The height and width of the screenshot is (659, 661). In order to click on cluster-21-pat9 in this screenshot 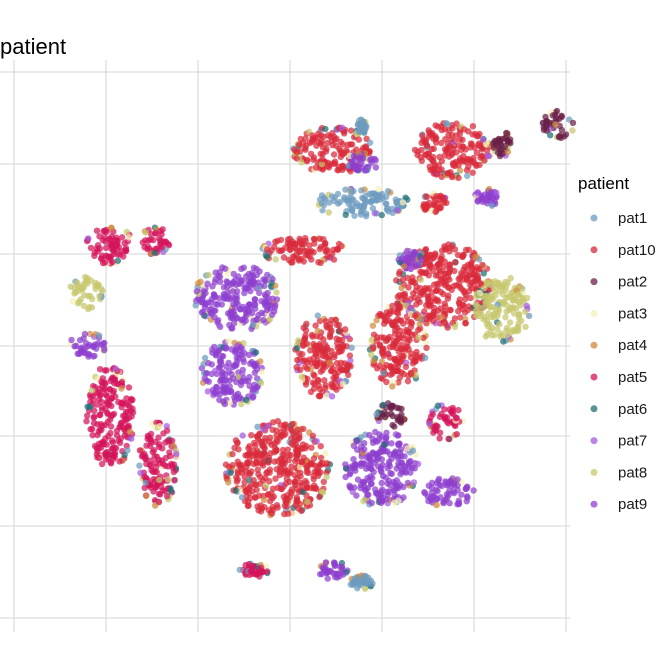, I will do `click(410, 259)`.